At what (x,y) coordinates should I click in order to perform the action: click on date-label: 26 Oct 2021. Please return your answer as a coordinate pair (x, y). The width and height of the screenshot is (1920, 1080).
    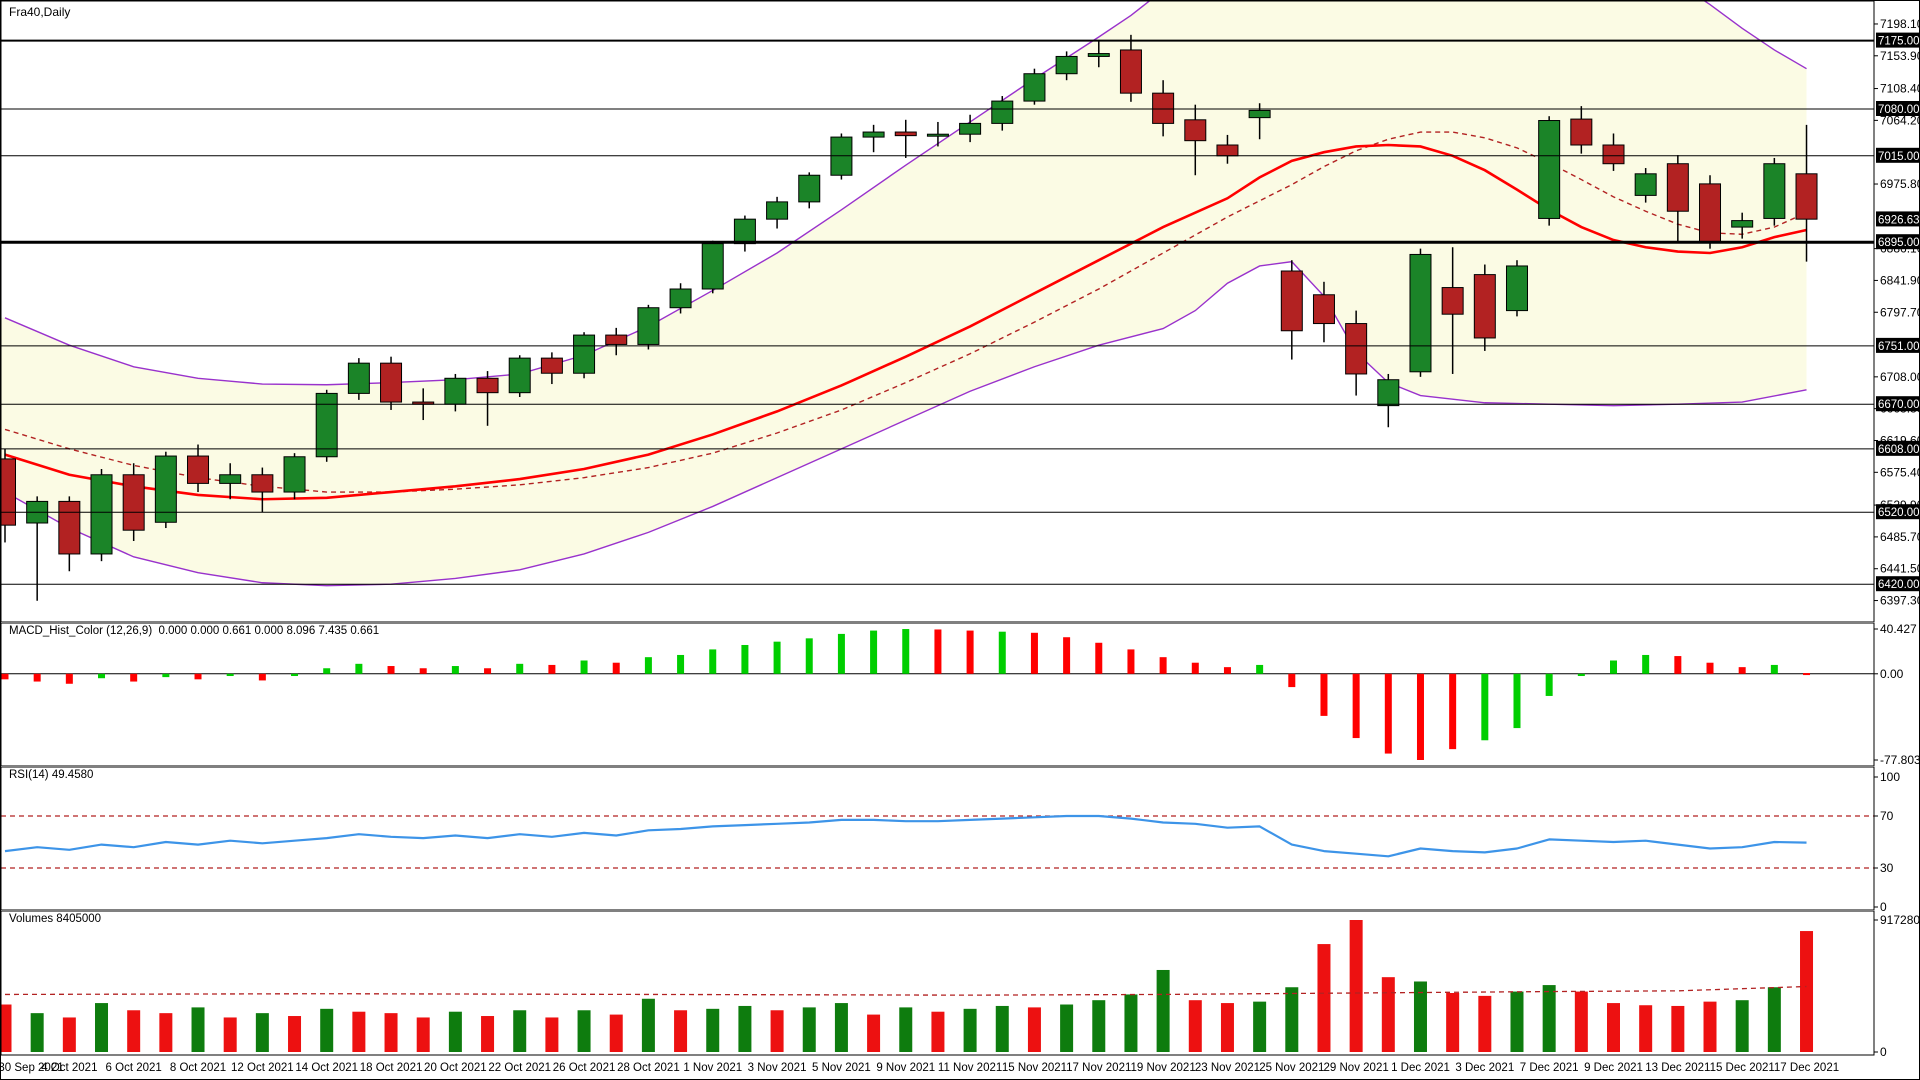
    Looking at the image, I should click on (584, 1068).